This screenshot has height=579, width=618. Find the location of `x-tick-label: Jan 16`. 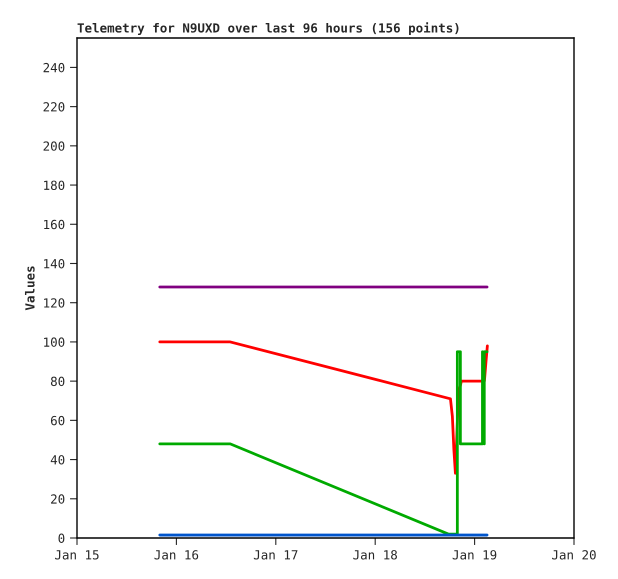

x-tick-label: Jan 16 is located at coordinates (176, 555).